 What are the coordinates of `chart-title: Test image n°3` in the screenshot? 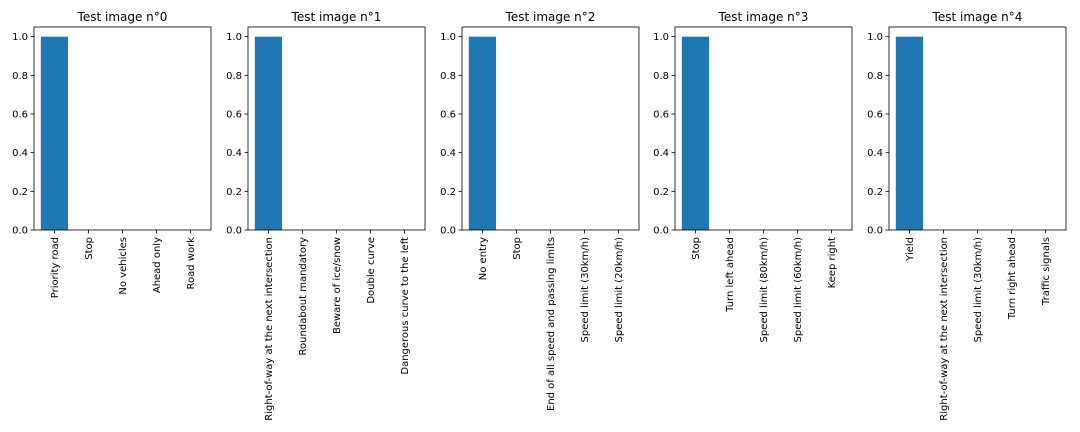 It's located at (763, 17).